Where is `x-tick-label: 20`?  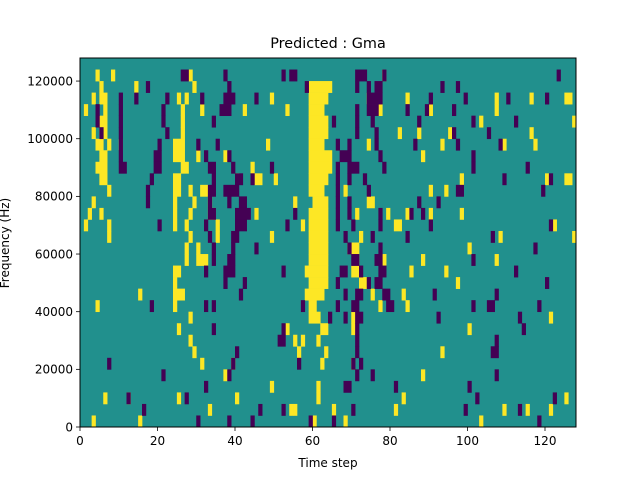
x-tick-label: 20 is located at coordinates (157, 441).